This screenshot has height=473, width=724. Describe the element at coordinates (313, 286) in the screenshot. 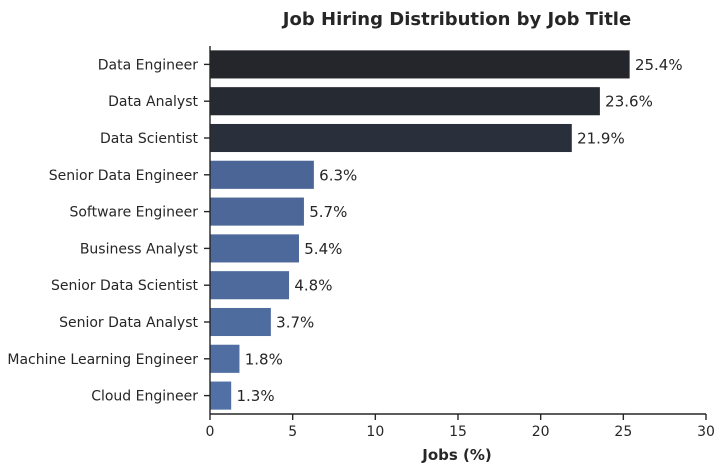

I see `data-label: 4.8%` at that location.